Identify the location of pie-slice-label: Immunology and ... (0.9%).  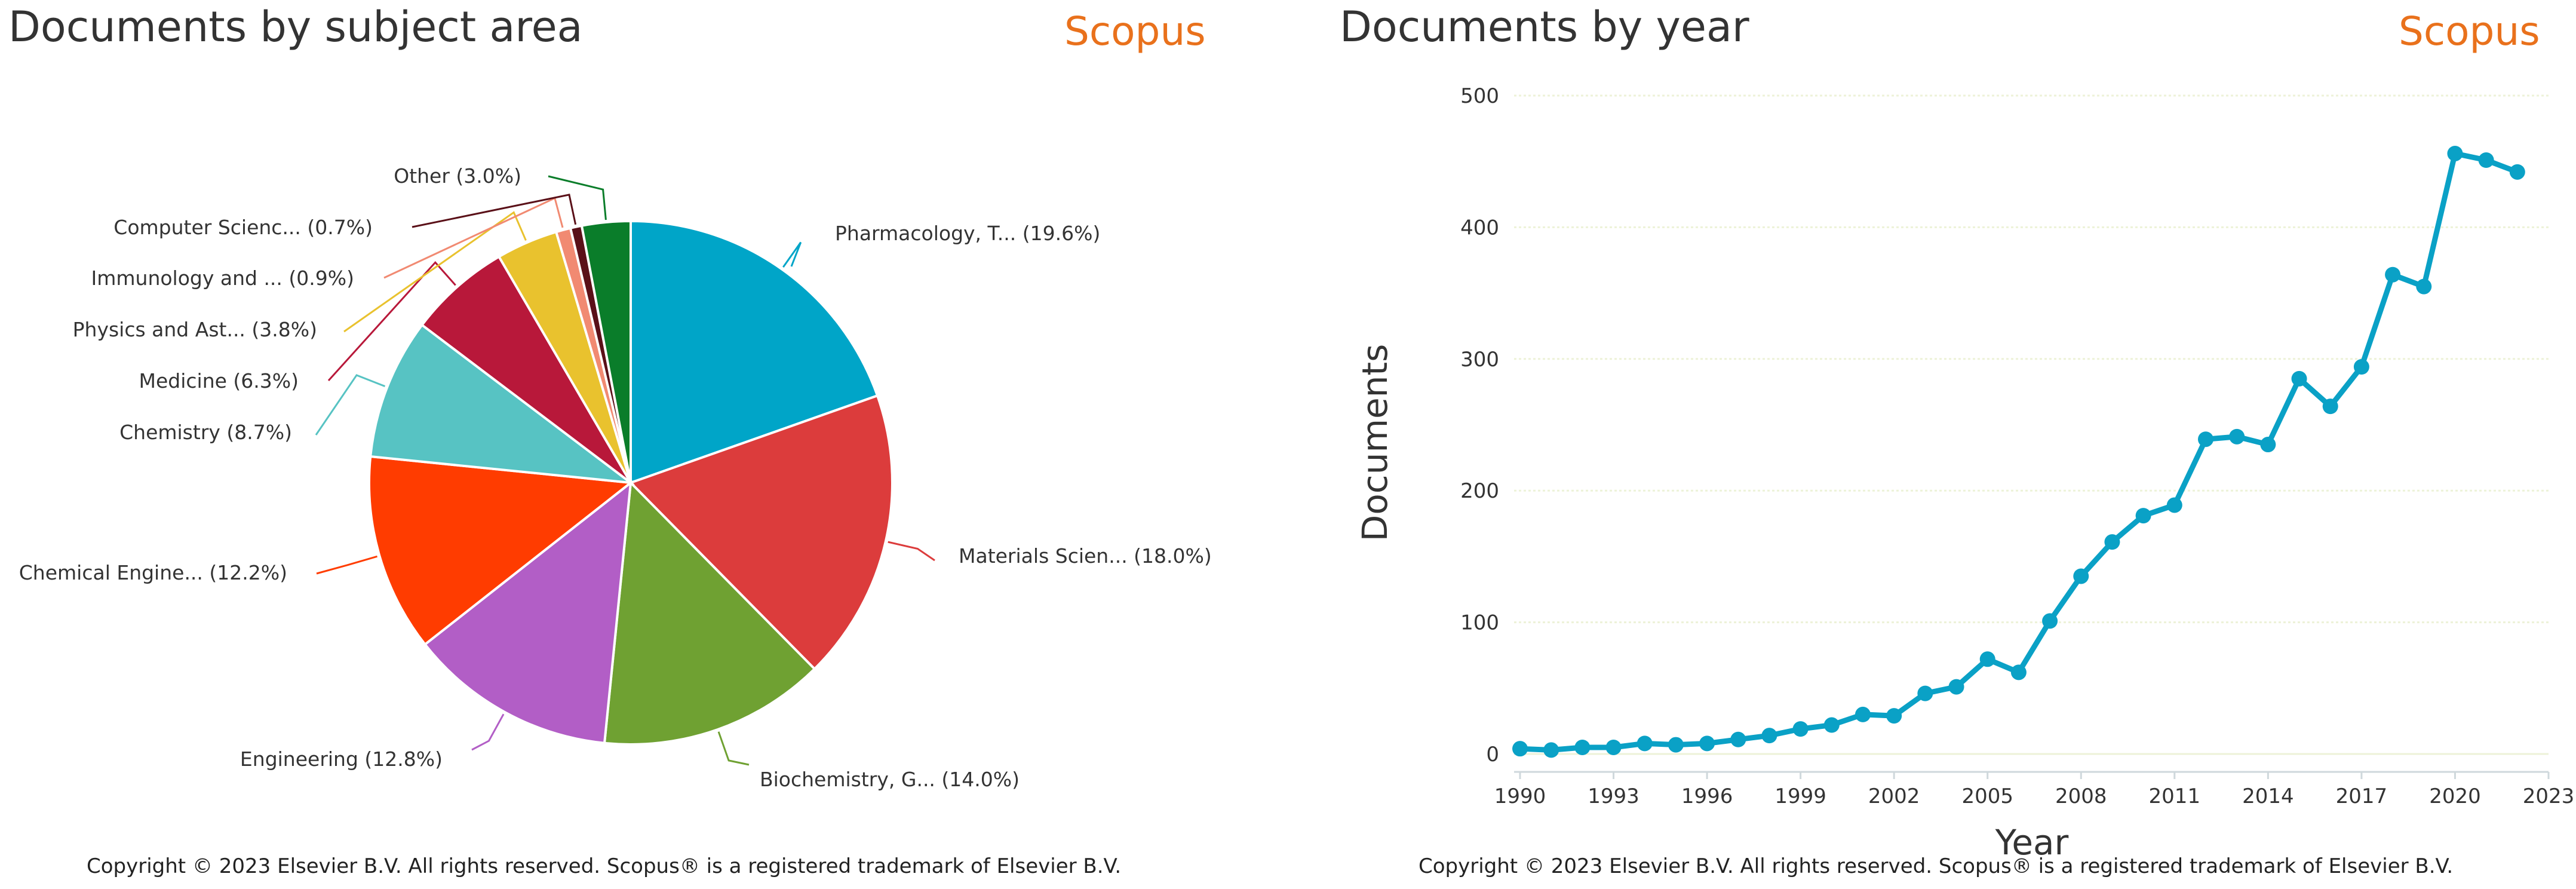
(223, 278).